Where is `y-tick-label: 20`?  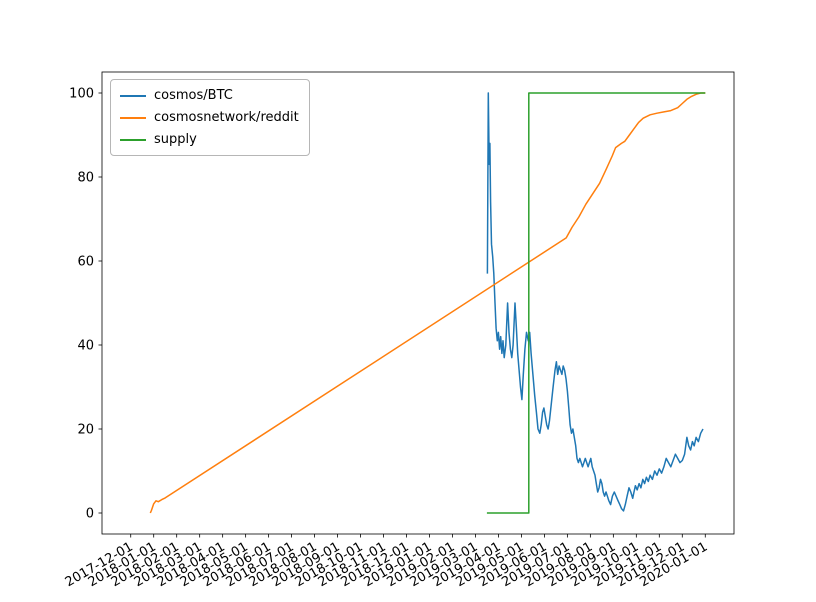 y-tick-label: 20 is located at coordinates (85, 430).